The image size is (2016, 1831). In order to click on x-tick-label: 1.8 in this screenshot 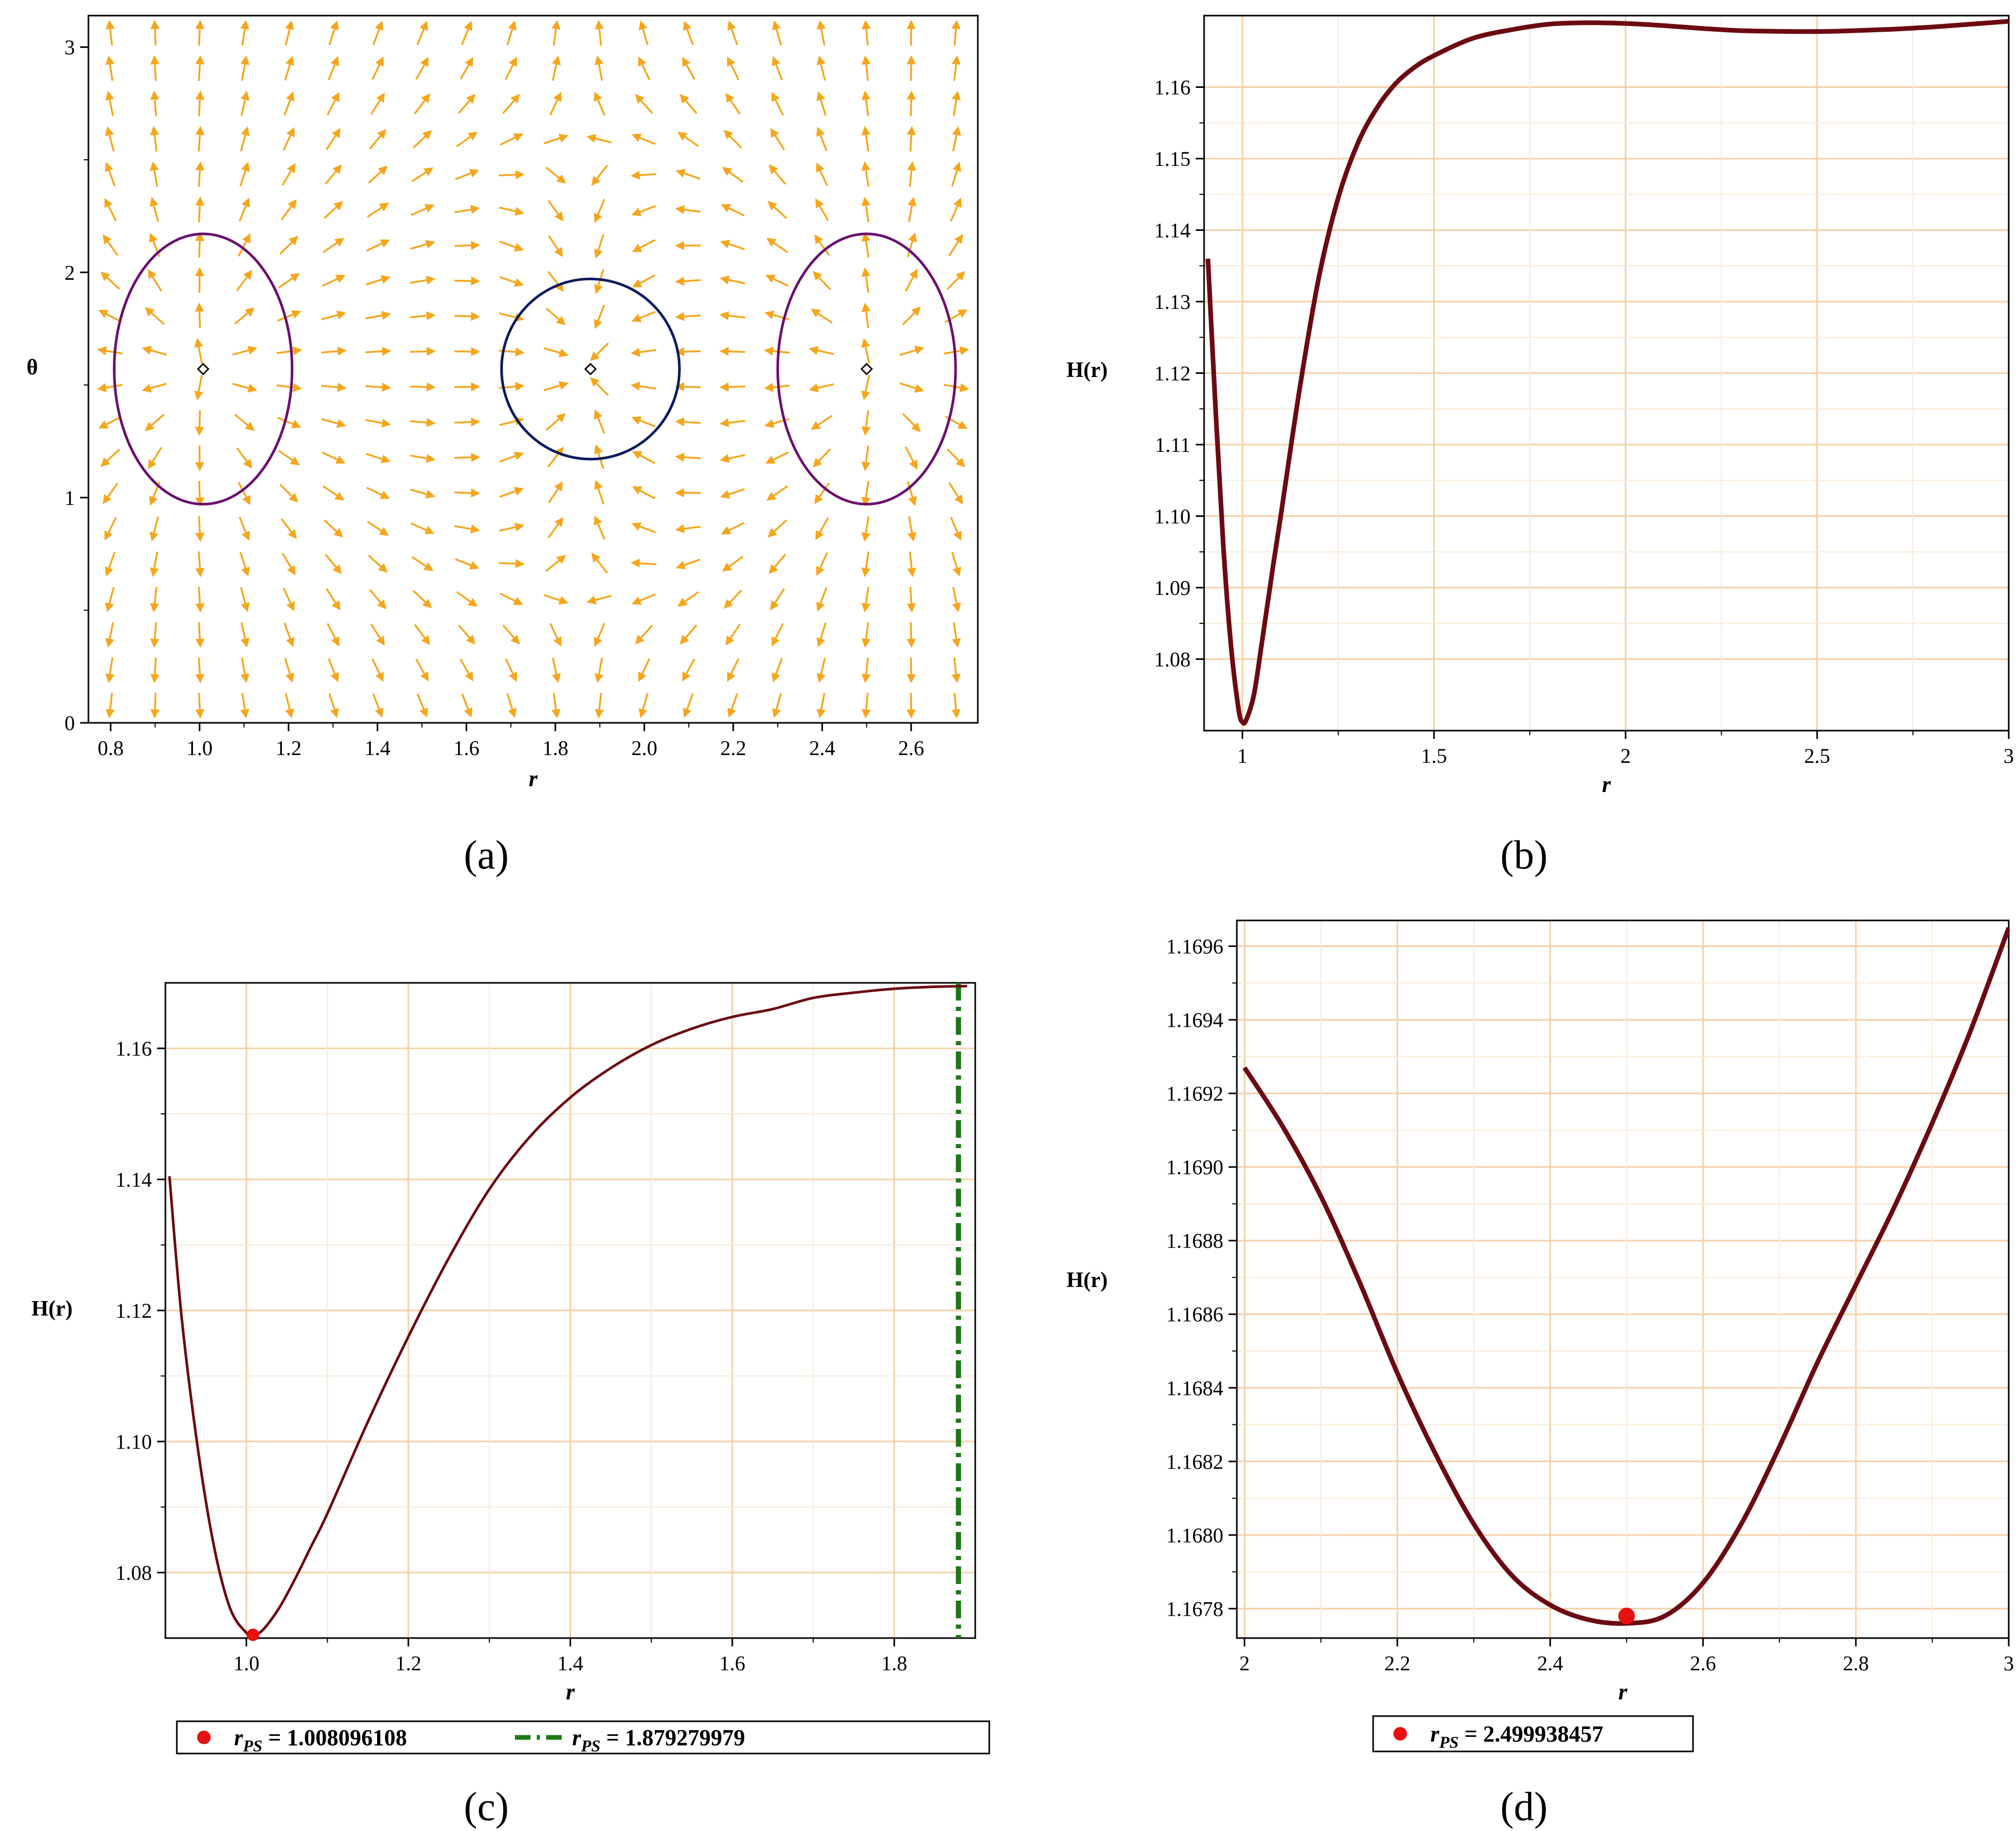, I will do `click(555, 748)`.